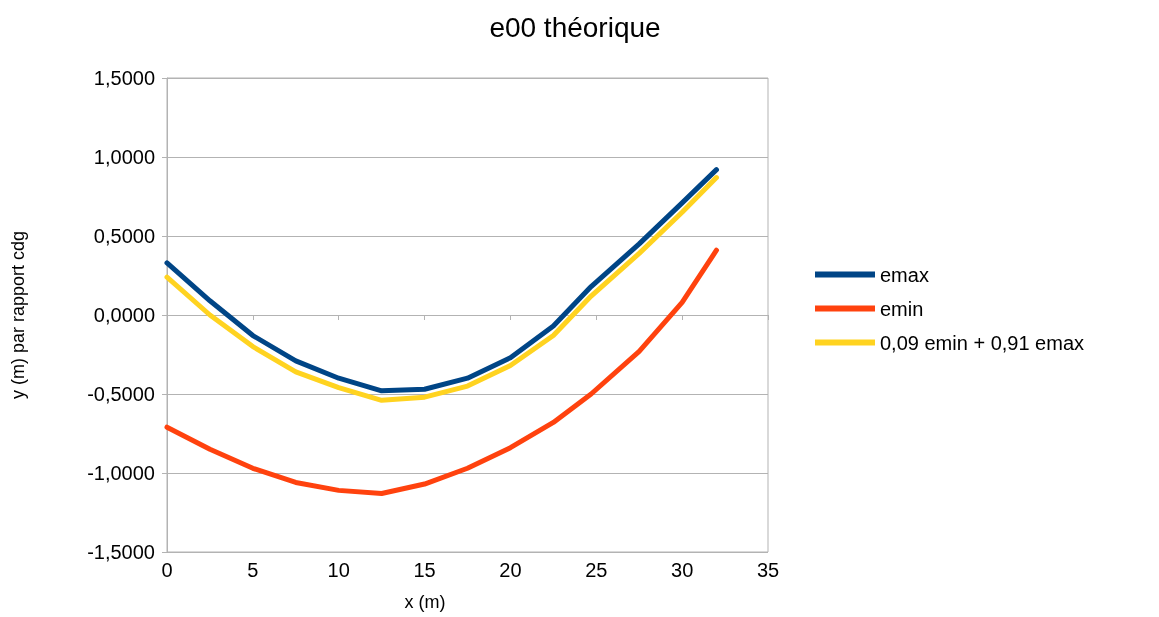 The height and width of the screenshot is (617, 1159). Describe the element at coordinates (124, 236) in the screenshot. I see `y-tick-label: 0,5000` at that location.